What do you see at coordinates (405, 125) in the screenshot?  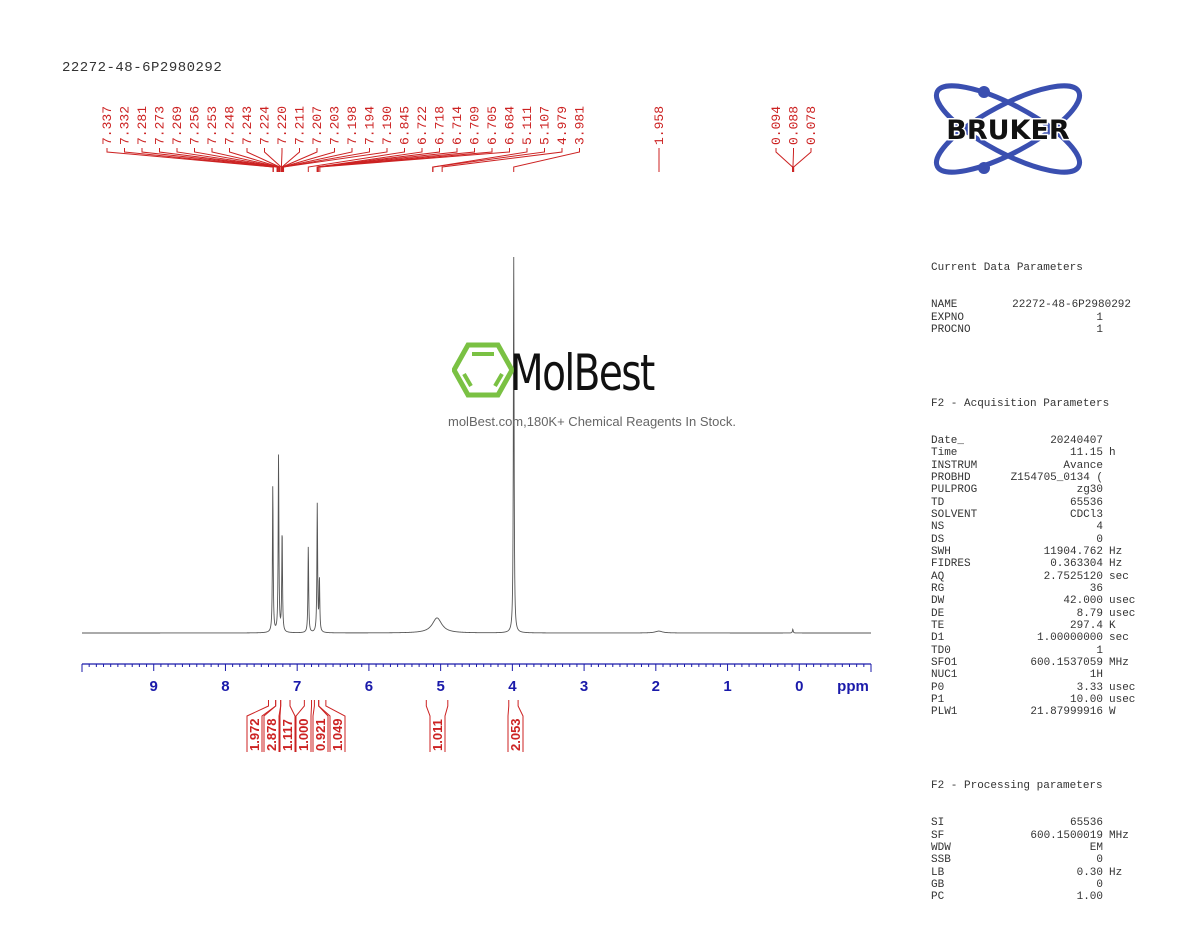 I see `peak-label: 6.845` at bounding box center [405, 125].